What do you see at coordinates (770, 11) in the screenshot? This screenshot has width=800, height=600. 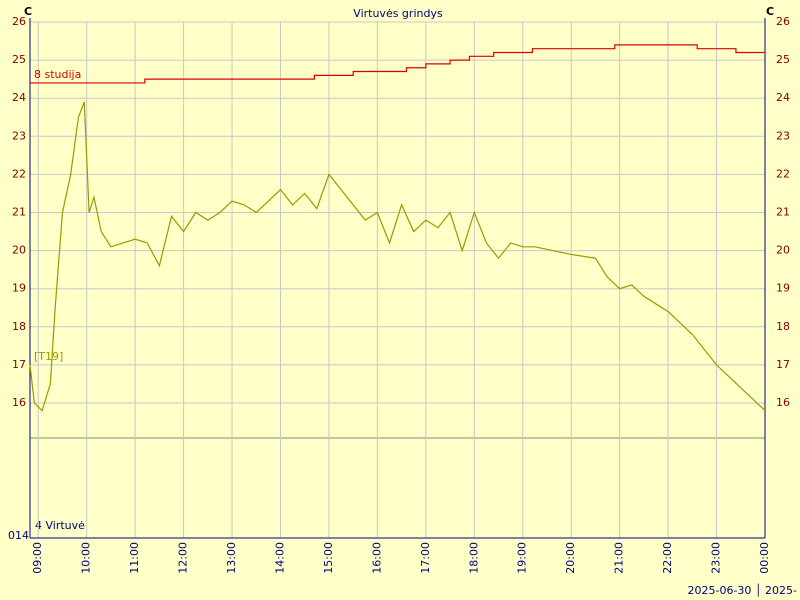 I see `y-unit-right: C` at bounding box center [770, 11].